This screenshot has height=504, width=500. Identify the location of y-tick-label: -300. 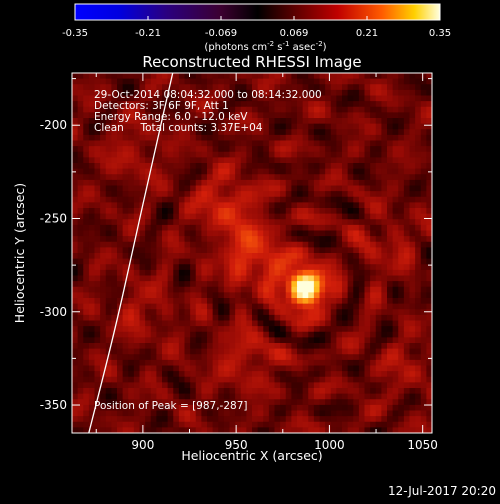
(53, 312).